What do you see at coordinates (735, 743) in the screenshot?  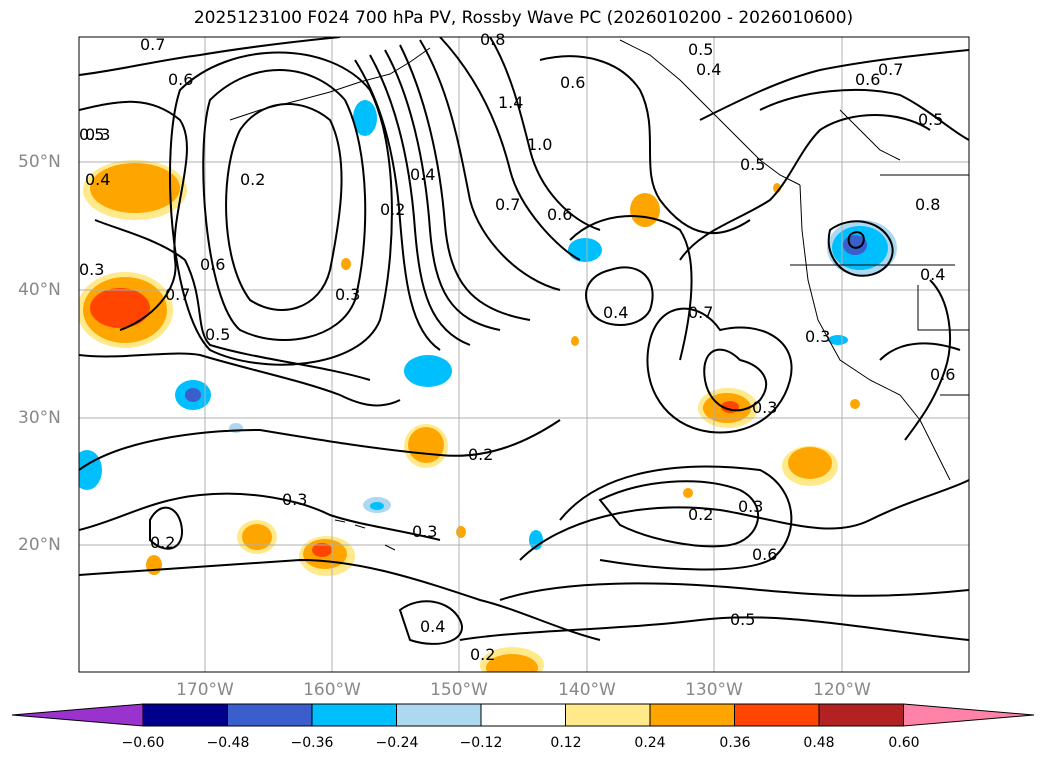 I see `colorbar-tick: 0.36` at bounding box center [735, 743].